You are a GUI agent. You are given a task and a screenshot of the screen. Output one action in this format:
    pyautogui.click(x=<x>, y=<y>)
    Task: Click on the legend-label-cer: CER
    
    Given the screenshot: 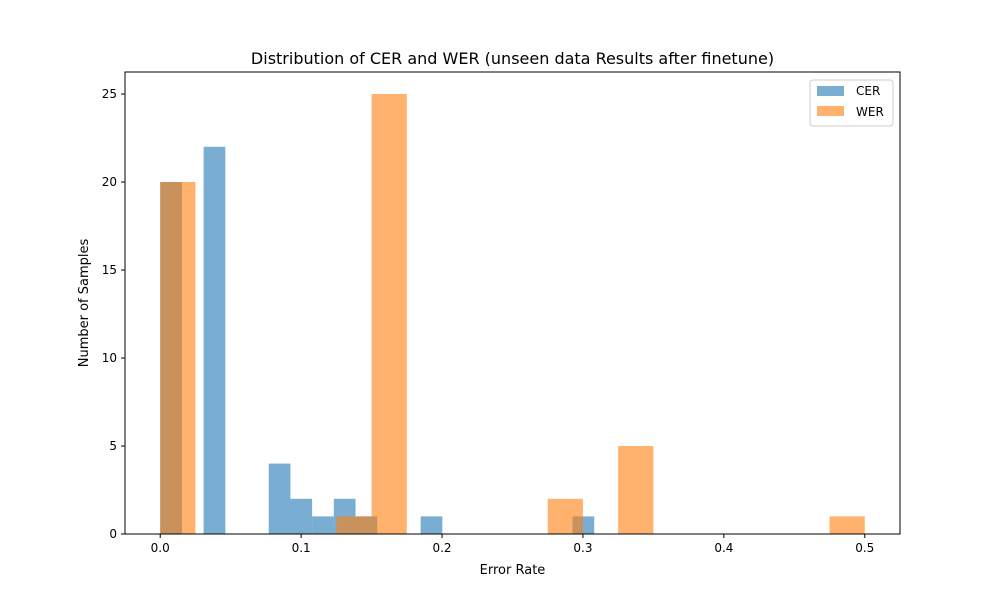 What is the action you would take?
    pyautogui.click(x=868, y=91)
    